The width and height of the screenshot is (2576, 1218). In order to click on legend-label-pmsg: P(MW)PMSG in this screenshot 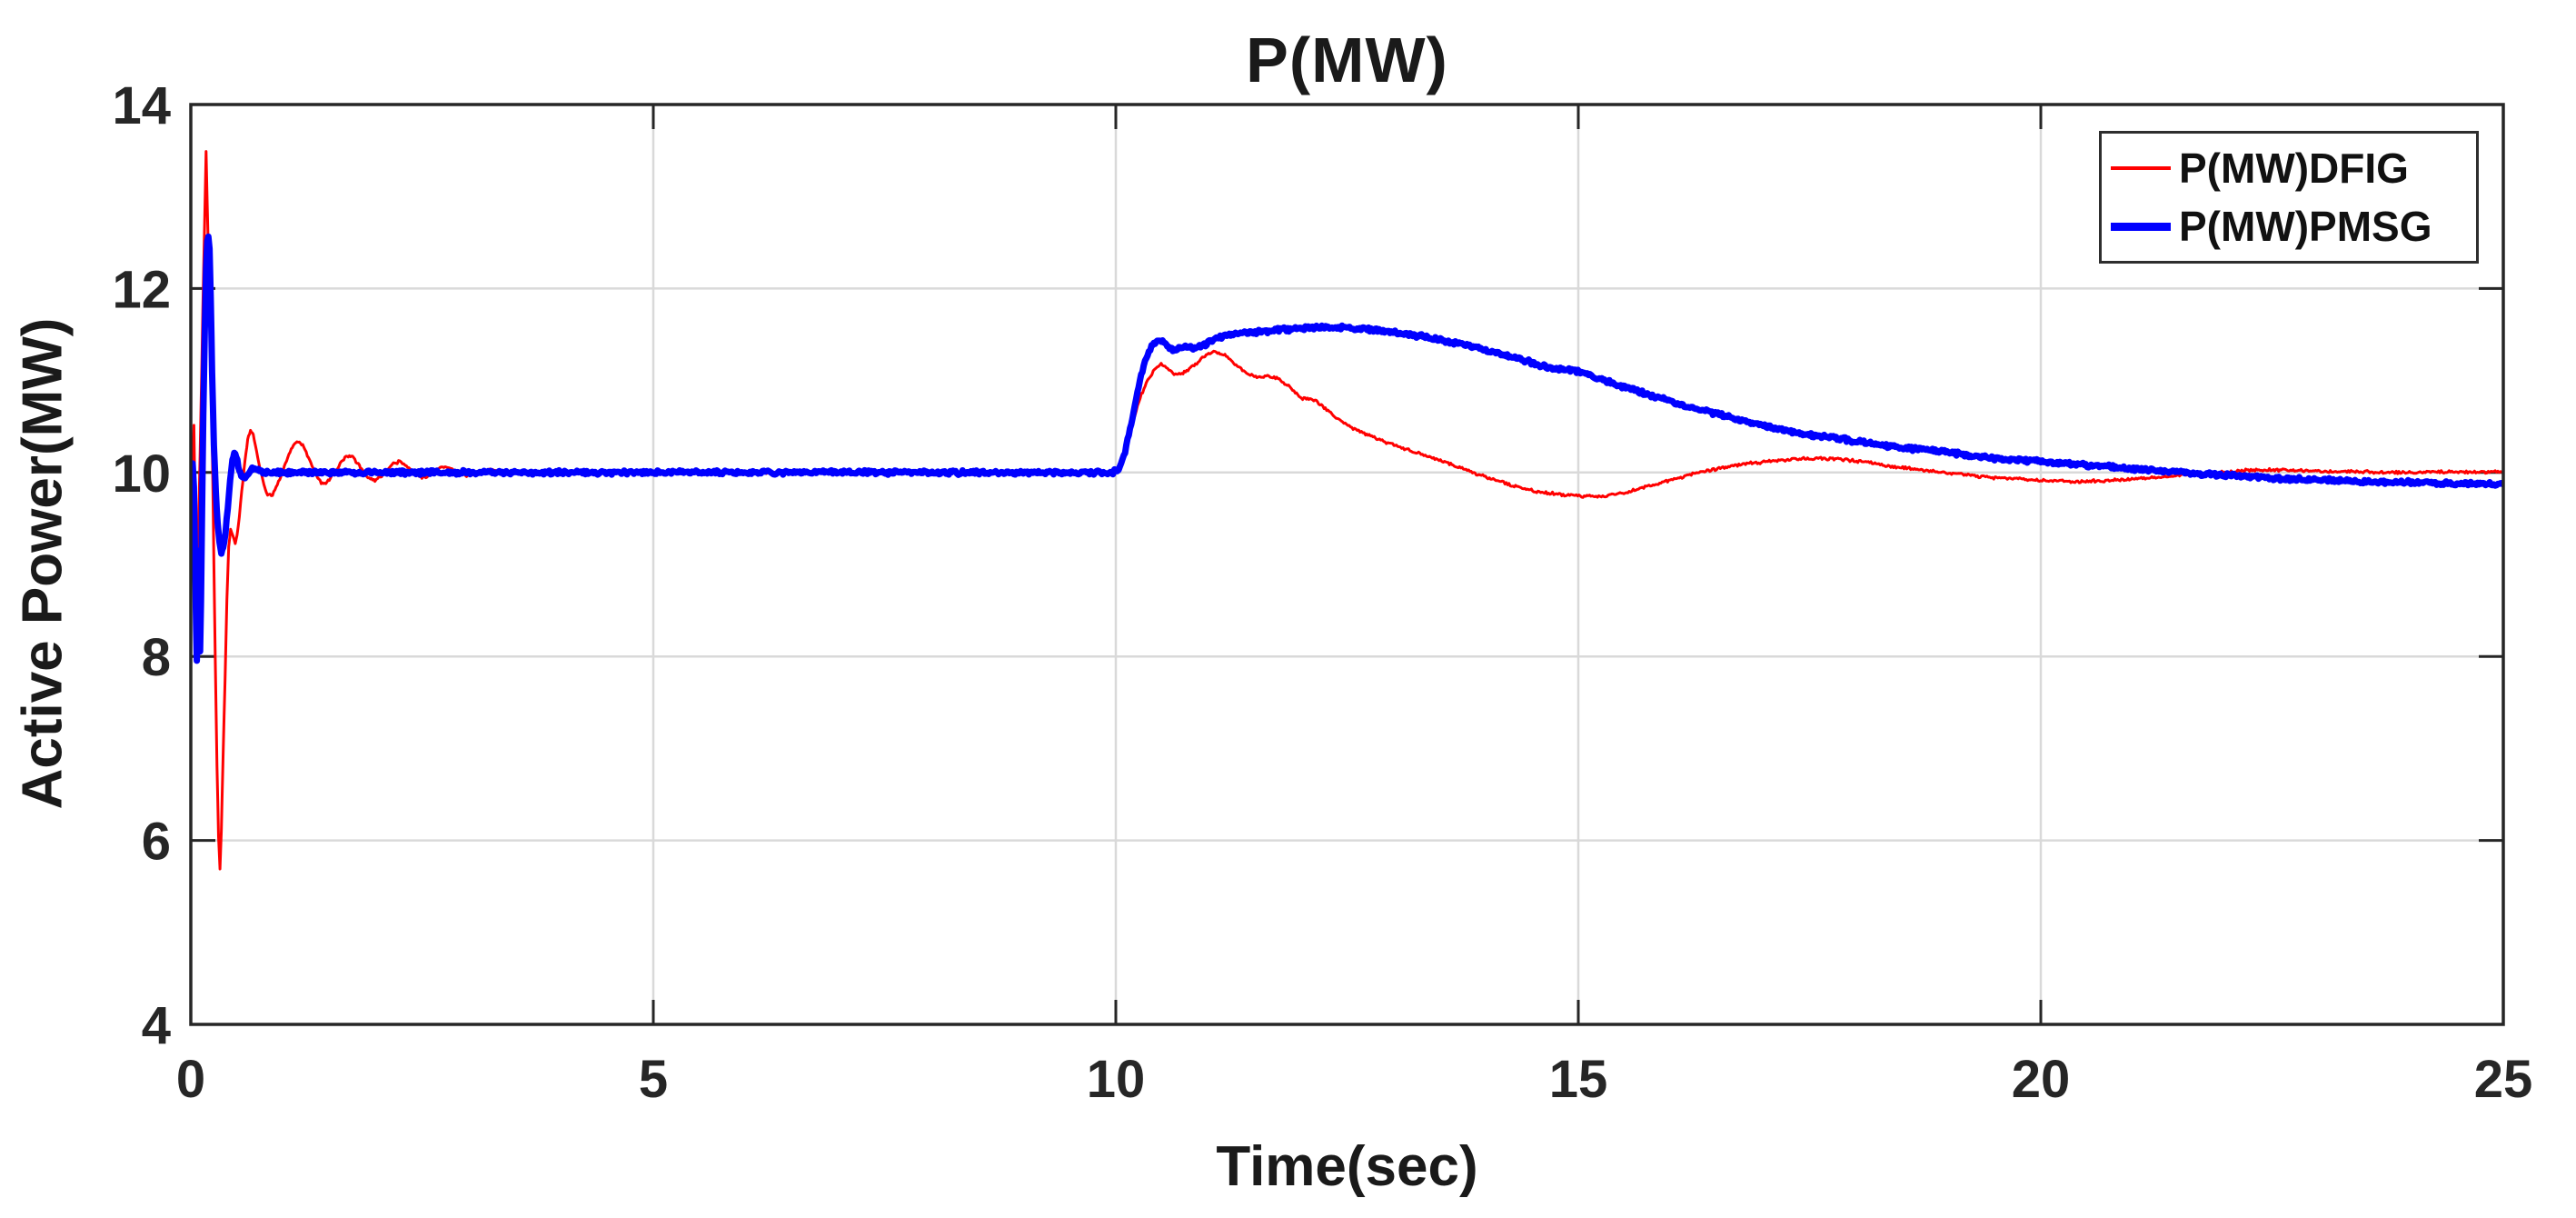, I will do `click(2305, 226)`.